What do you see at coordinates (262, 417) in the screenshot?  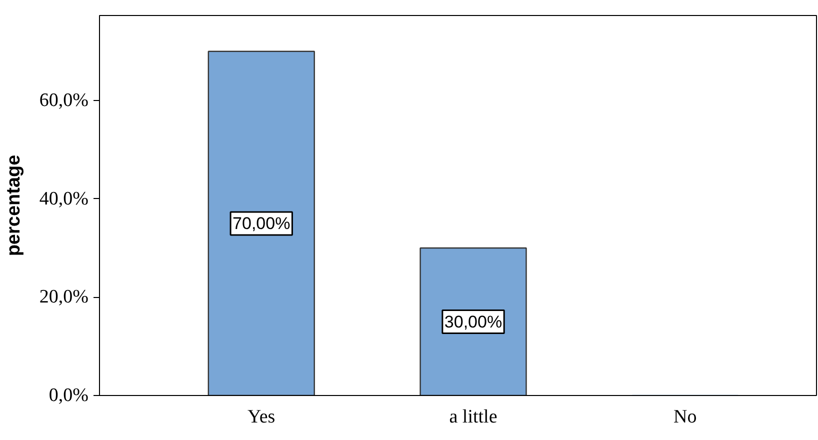 I see `x-tick-label: Yes` at bounding box center [262, 417].